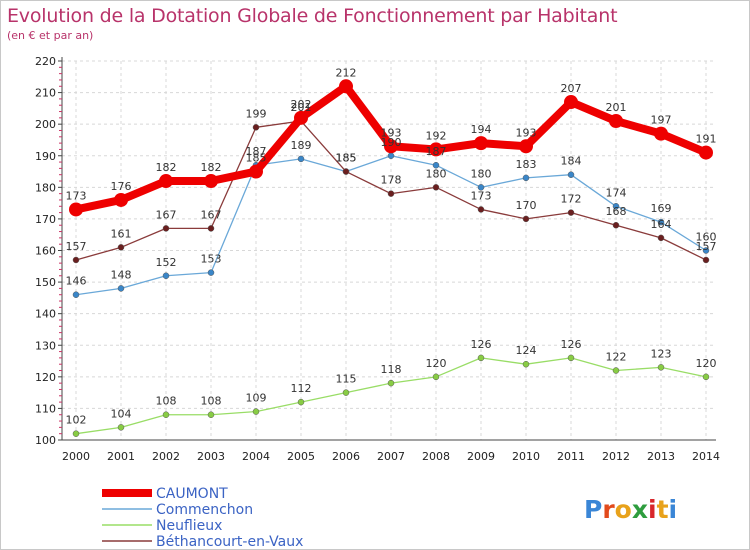  I want to click on legend-label: Neuflieux, so click(189, 526).